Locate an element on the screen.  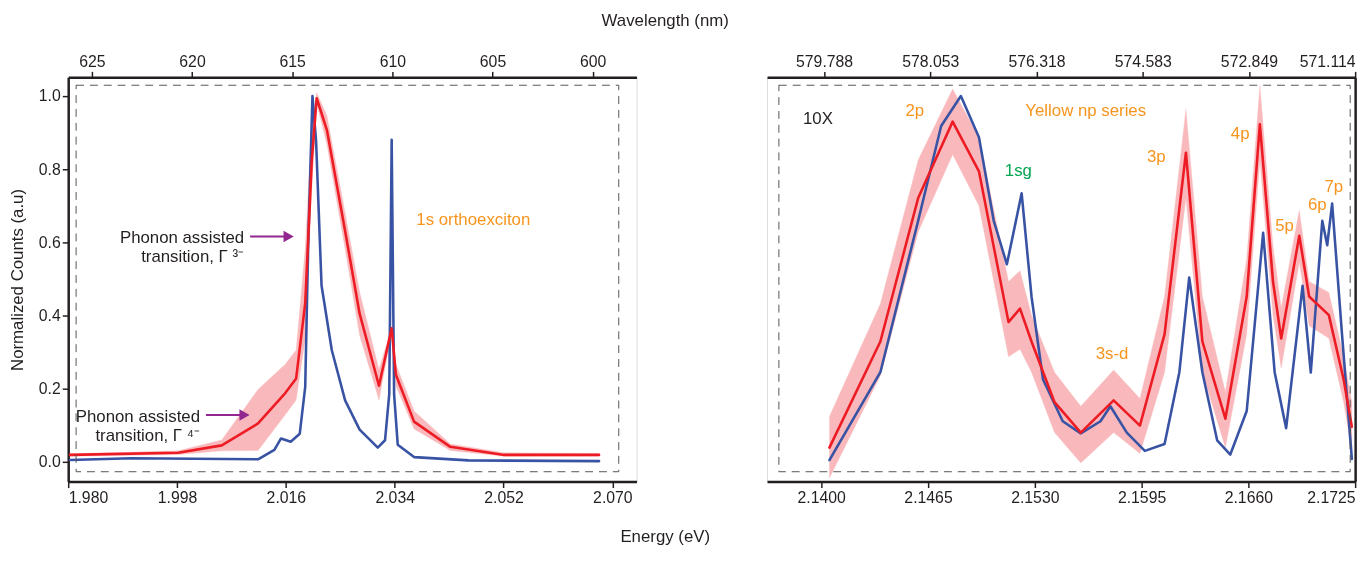
x-tick-label: 2.070 is located at coordinates (613, 497).